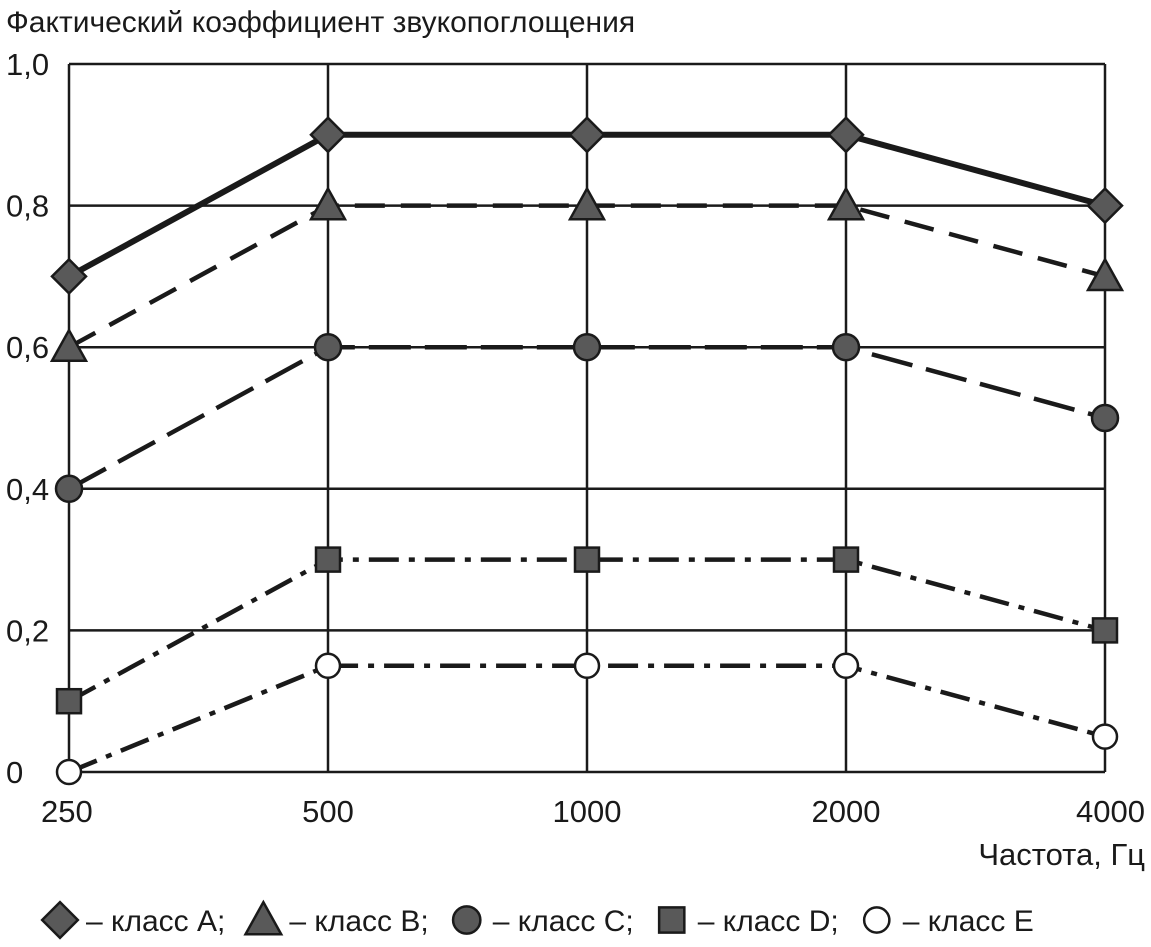  Describe the element at coordinates (27, 347) in the screenshot. I see `y-tick-label: 0,6` at that location.